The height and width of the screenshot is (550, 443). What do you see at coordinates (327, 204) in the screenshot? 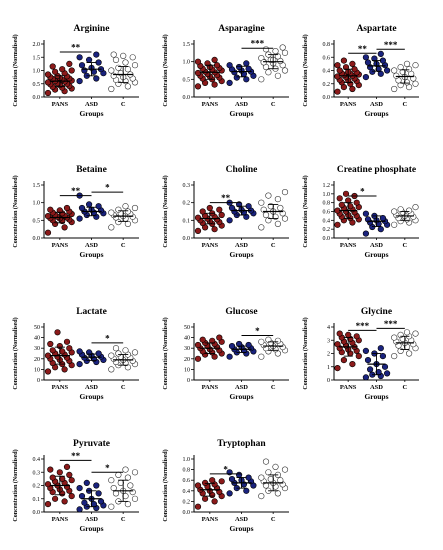
I see `y-tick-label: 0.8` at bounding box center [327, 204].